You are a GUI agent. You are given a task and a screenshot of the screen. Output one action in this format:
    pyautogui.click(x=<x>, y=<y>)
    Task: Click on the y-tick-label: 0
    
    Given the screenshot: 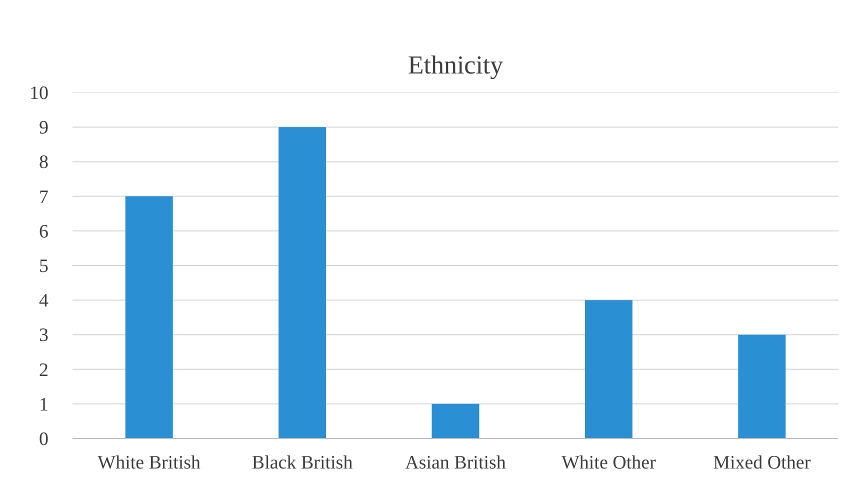 What is the action you would take?
    pyautogui.click(x=43, y=439)
    